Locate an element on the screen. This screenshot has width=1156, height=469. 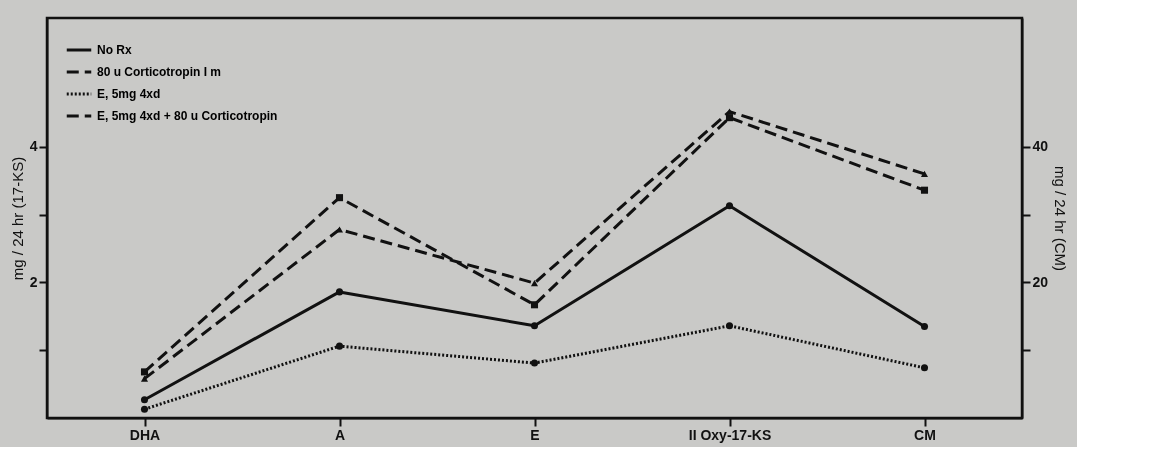
x-tick-label: E is located at coordinates (535, 434).